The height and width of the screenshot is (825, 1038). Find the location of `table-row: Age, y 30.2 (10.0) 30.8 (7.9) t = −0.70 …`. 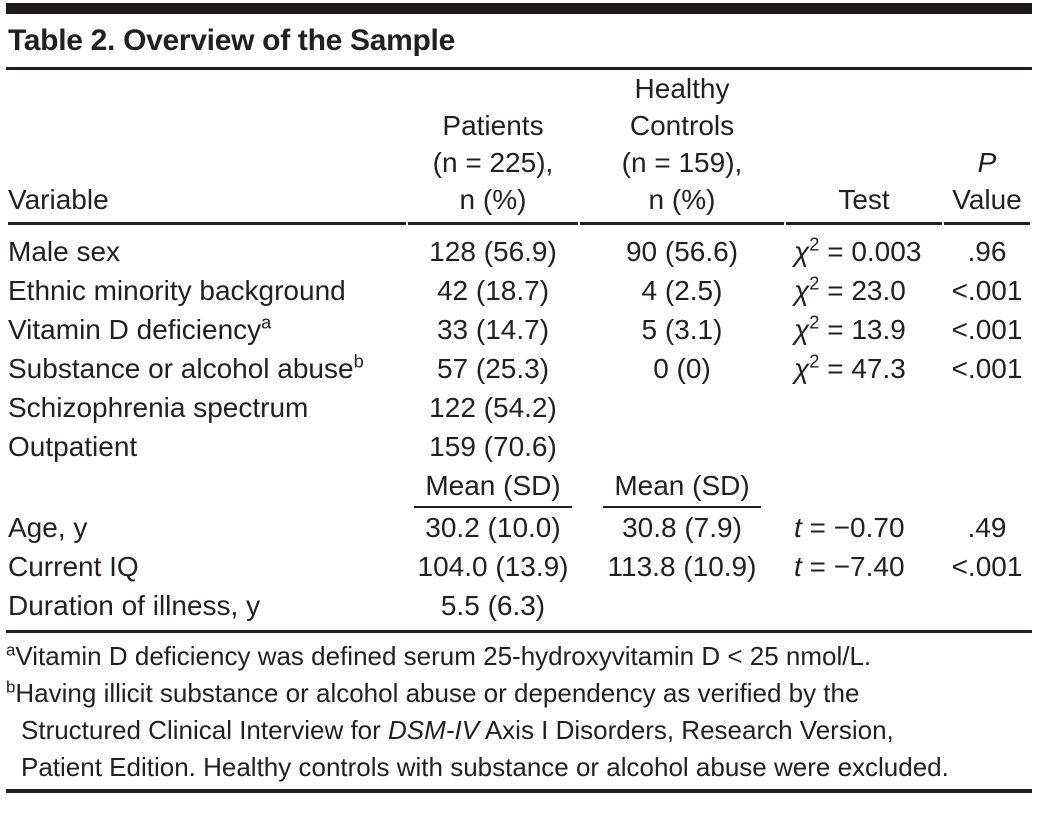

table-row: Age, y 30.2 (10.0) 30.8 (7.9) t = −0.70 … is located at coordinates (519, 527).